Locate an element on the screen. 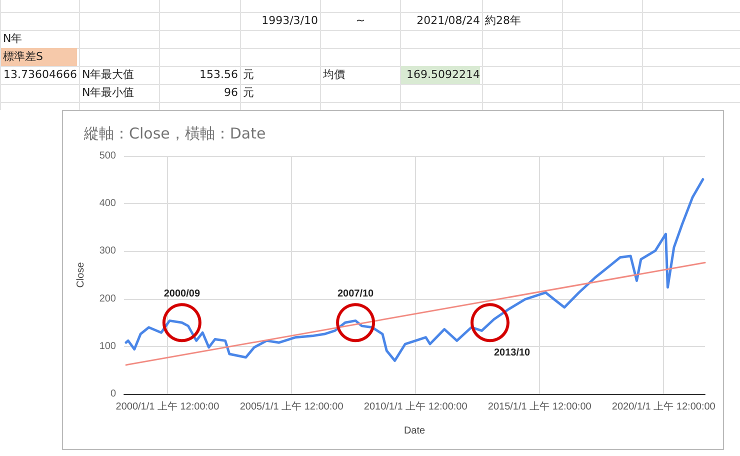 The height and width of the screenshot is (456, 740). text: 標準差S is located at coordinates (39, 57).